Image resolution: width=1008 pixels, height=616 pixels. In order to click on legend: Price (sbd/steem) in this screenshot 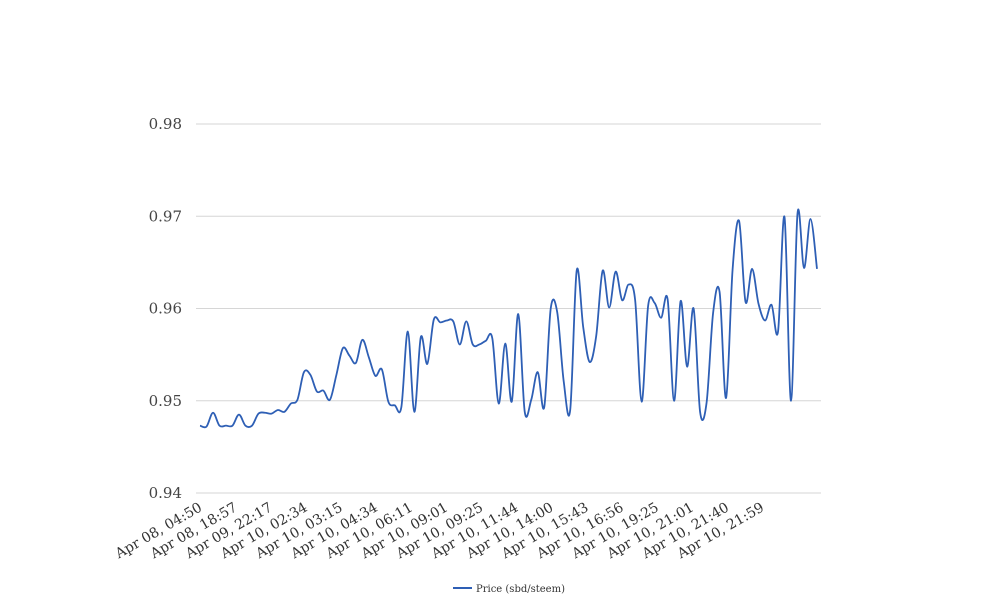, I will do `click(509, 589)`.